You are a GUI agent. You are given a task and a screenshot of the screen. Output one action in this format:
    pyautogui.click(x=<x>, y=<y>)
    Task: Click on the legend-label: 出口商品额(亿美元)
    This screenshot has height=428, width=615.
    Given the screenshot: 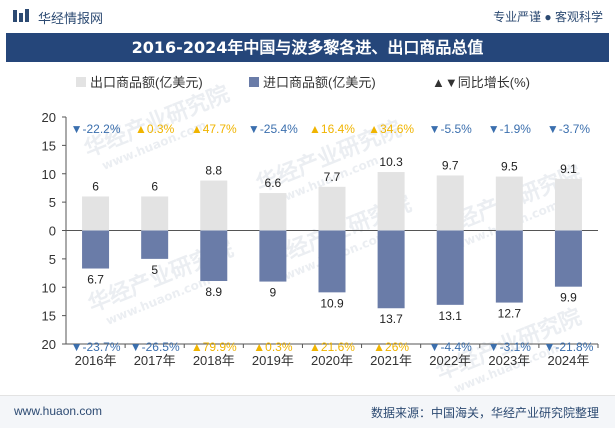 What is the action you would take?
    pyautogui.click(x=146, y=82)
    